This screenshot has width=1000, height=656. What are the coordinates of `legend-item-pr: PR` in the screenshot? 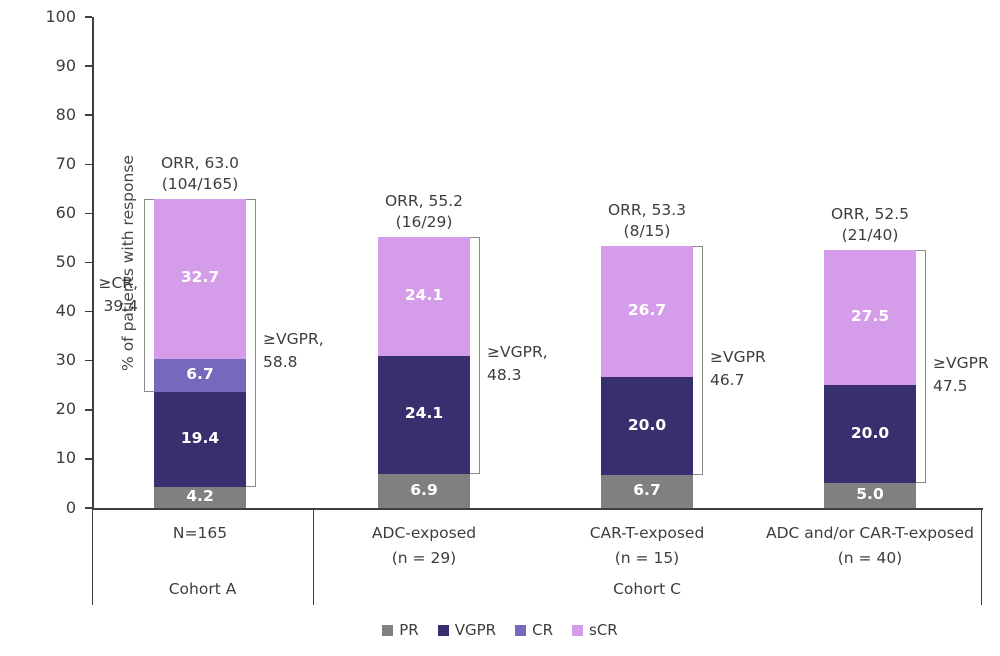 It's located at (400, 630).